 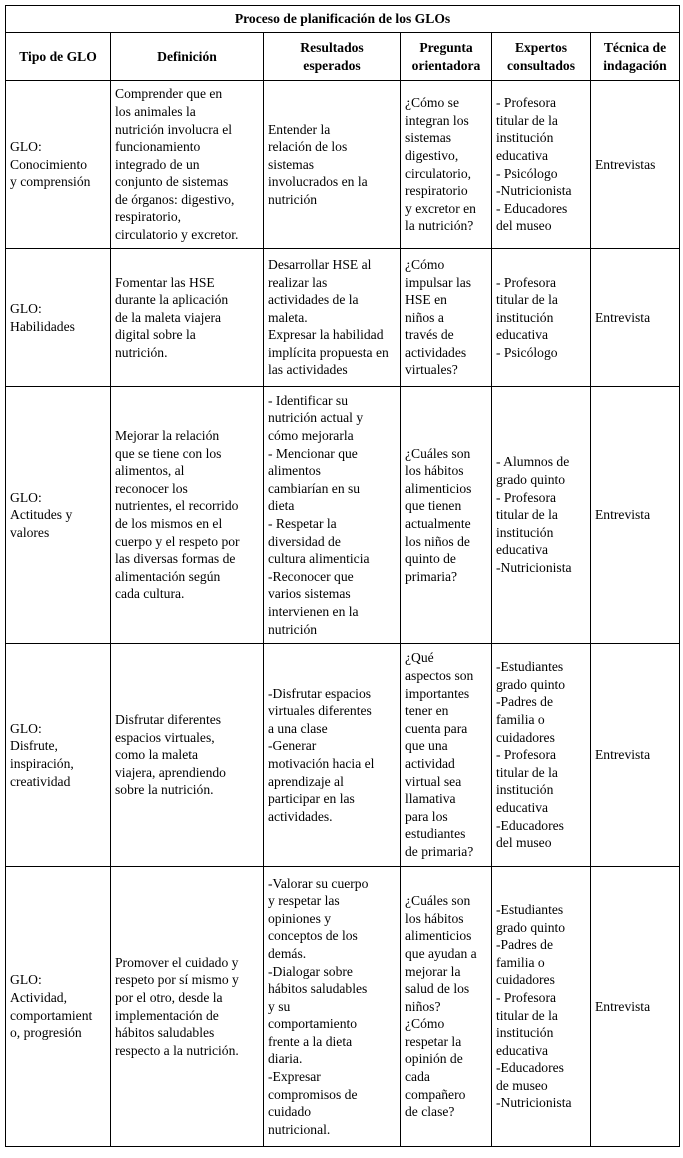 I want to click on header-resultados: Resultados esperados, so click(x=332, y=56).